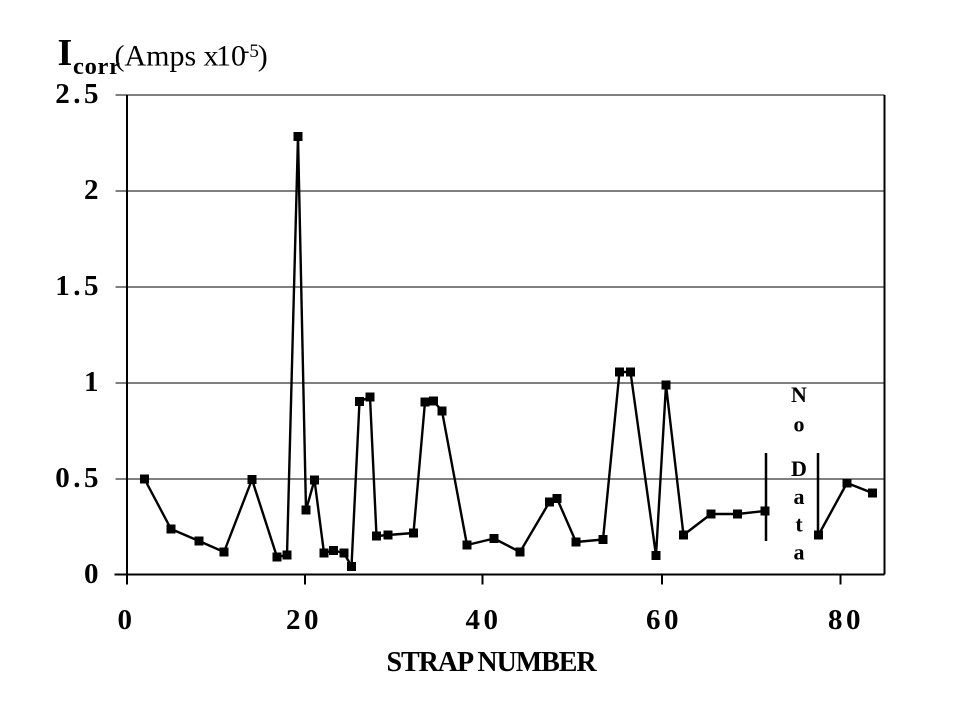 The image size is (959, 724). Describe the element at coordinates (97, 66) in the screenshot. I see `svg-text: corr` at that location.